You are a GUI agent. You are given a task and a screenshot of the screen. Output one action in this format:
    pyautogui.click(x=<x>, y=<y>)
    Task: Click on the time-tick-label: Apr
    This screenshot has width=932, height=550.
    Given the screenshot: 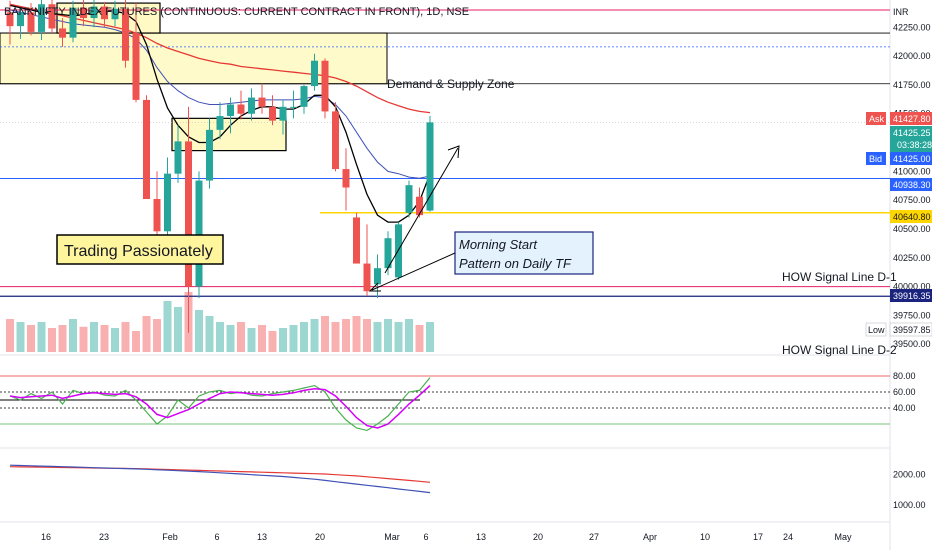 What is the action you would take?
    pyautogui.click(x=650, y=537)
    